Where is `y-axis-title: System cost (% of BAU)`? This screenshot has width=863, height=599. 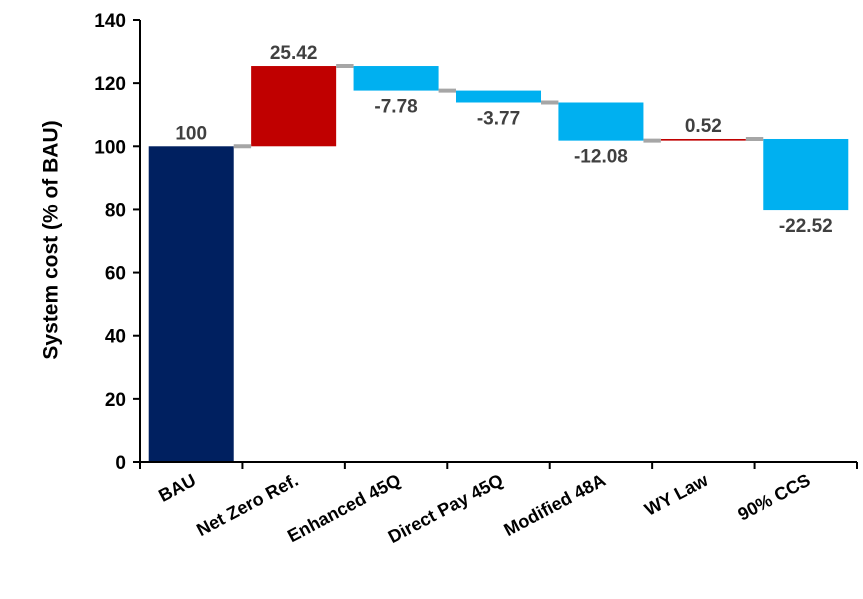
y-axis-title: System cost (% of BAU) is located at coordinates (51, 239).